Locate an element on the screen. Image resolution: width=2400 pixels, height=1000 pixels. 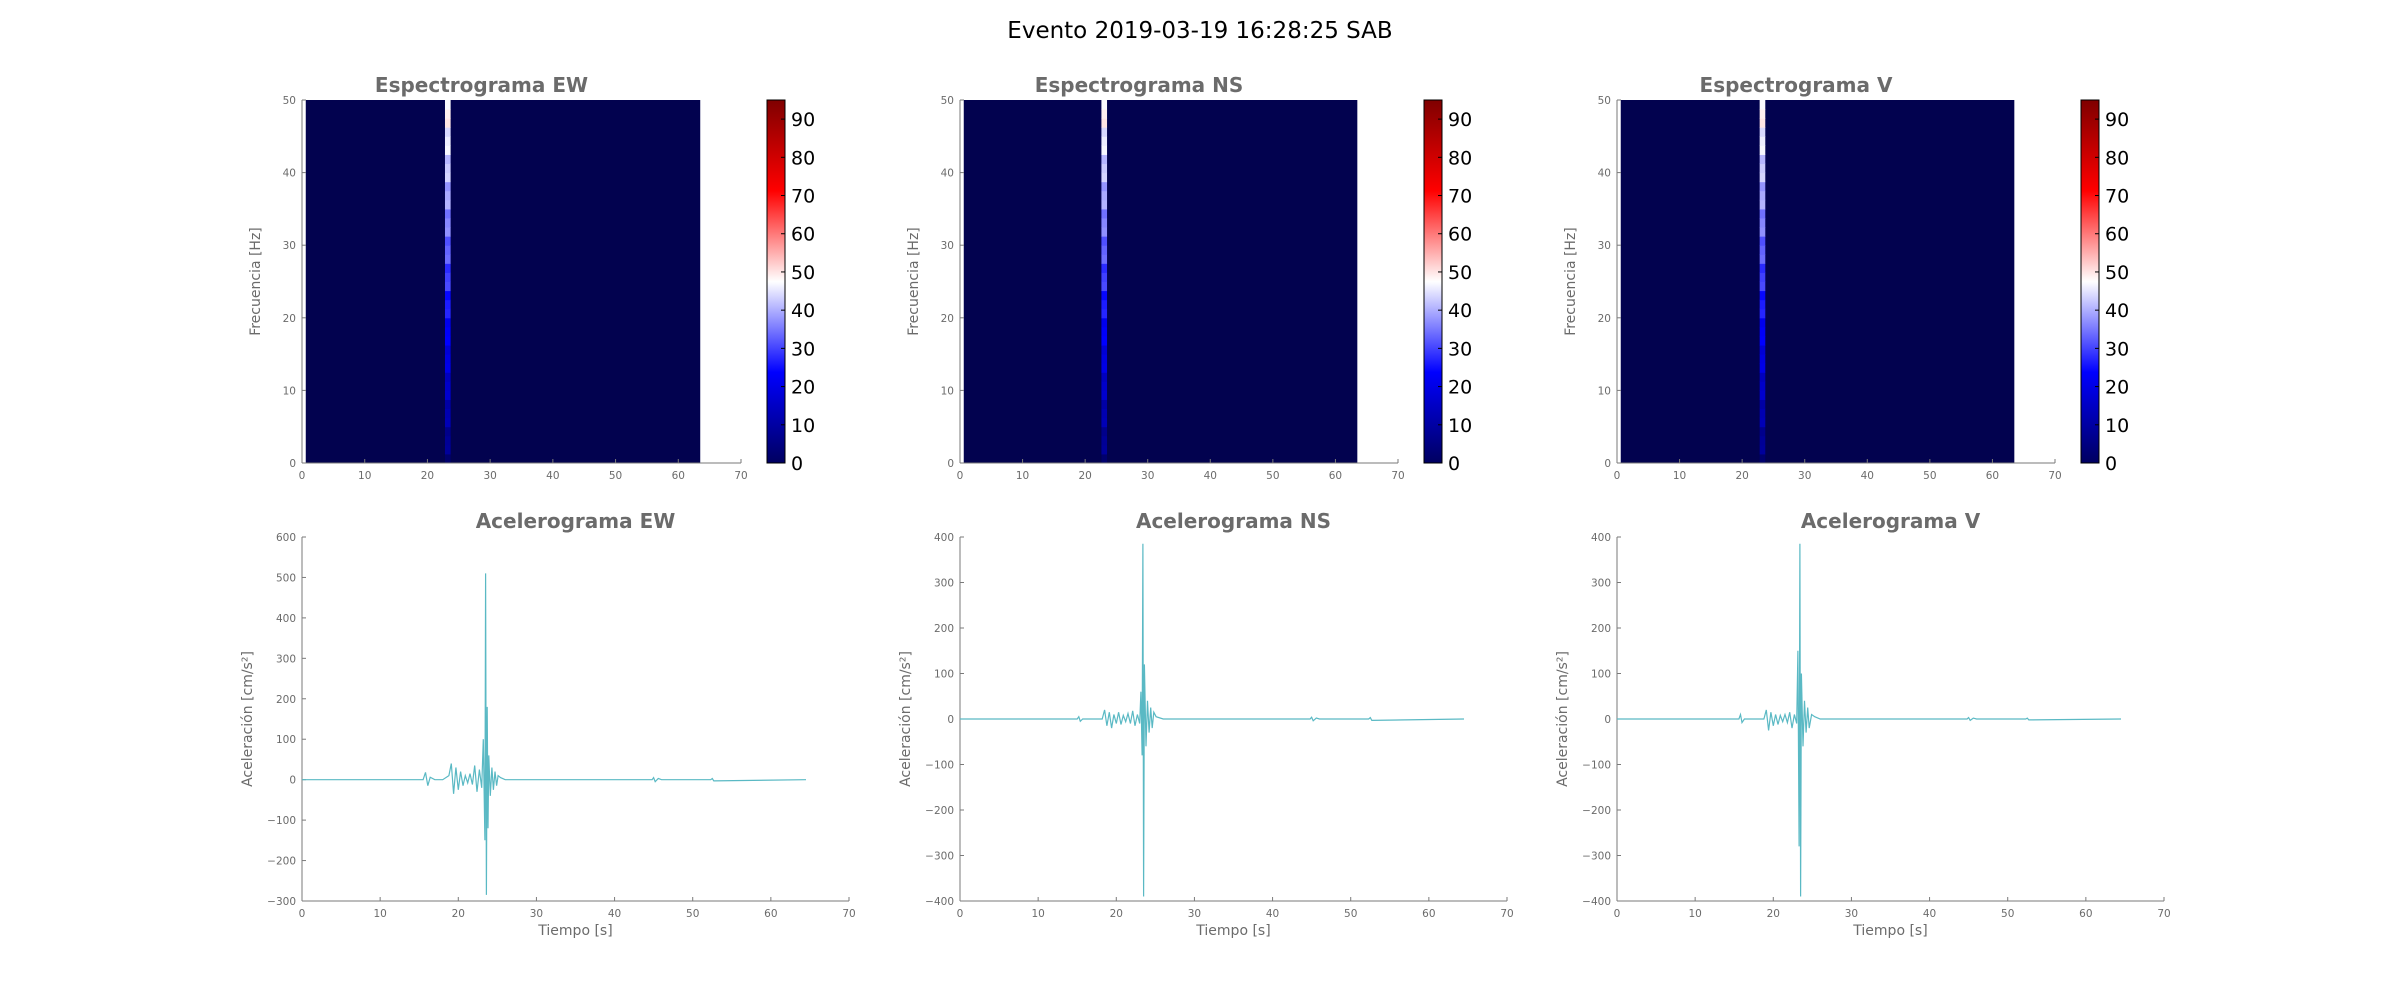
spec-v-xtick-label: 60 is located at coordinates (1992, 476).